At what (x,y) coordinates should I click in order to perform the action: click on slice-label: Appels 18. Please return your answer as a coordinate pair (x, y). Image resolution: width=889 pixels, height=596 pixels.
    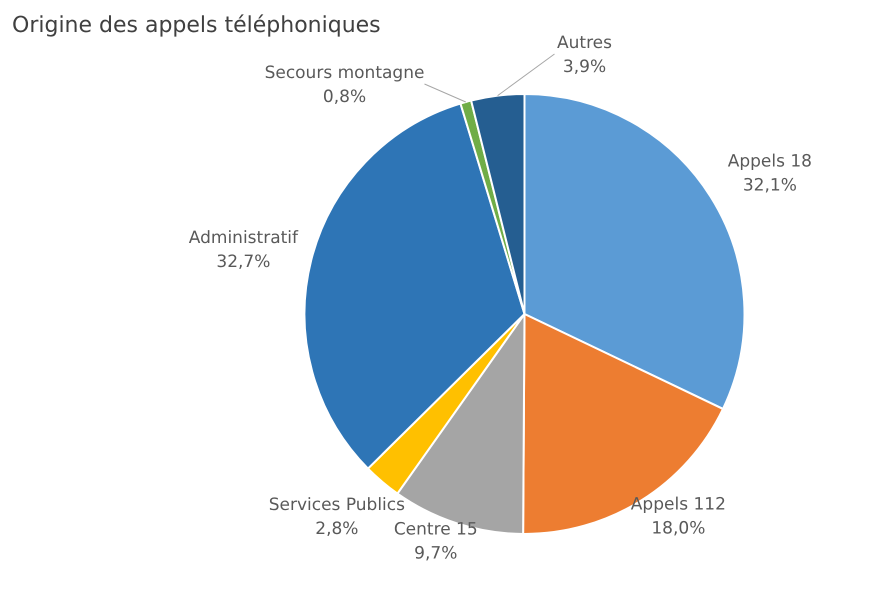
    Looking at the image, I should click on (770, 162).